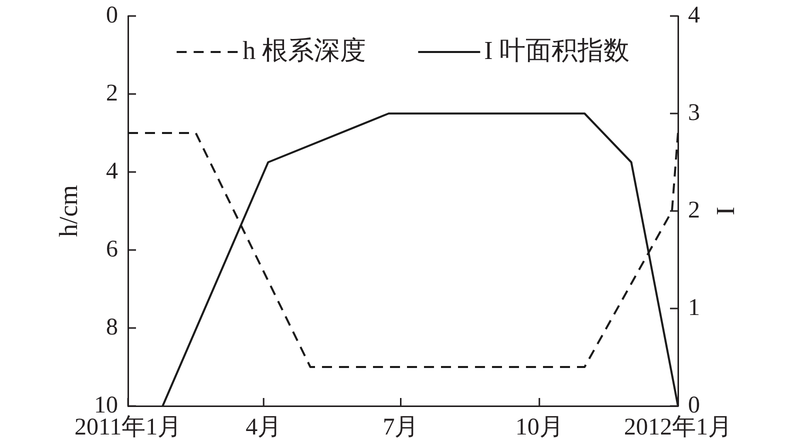 This screenshot has width=800, height=448. Describe the element at coordinates (694, 210) in the screenshot. I see `y2-tick-label: 2` at that location.